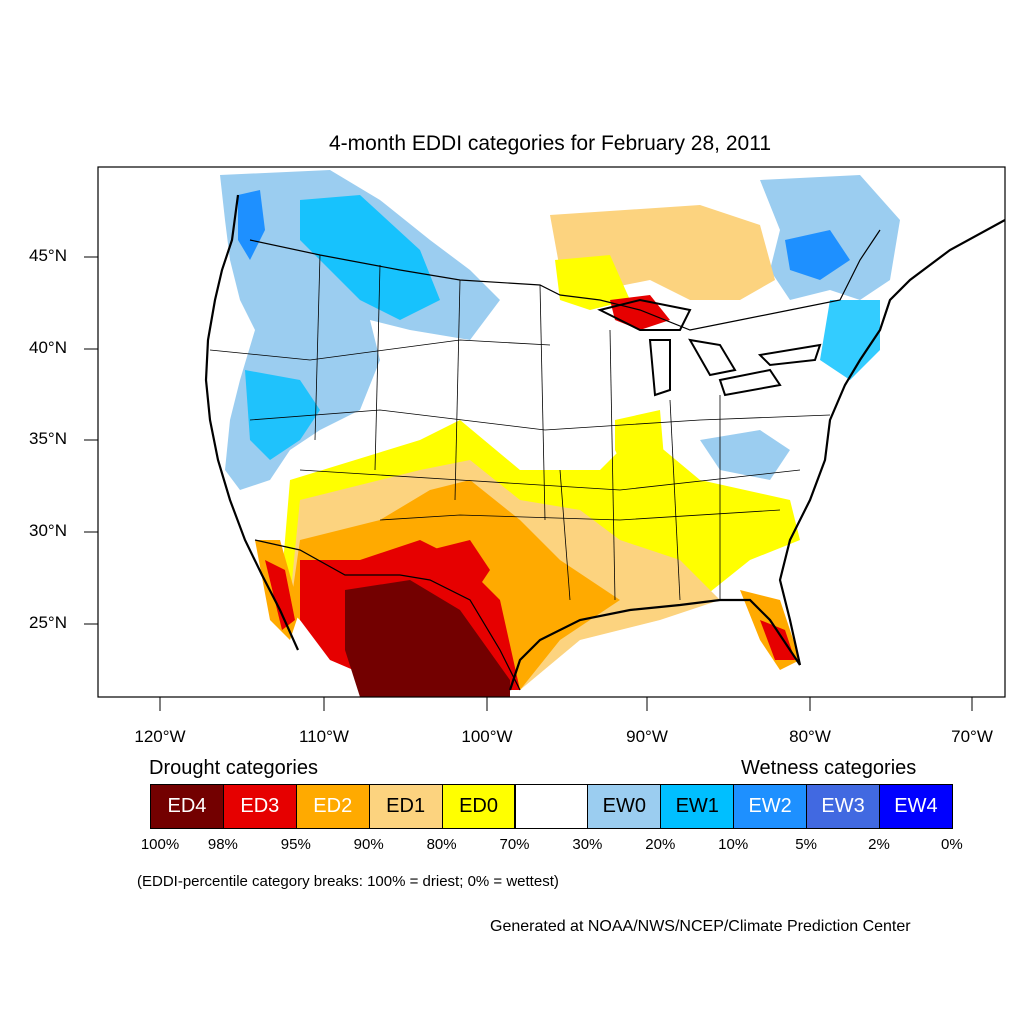 The image size is (1024, 1024). What do you see at coordinates (587, 844) in the screenshot?
I see `legend-break-label: 30%` at bounding box center [587, 844].